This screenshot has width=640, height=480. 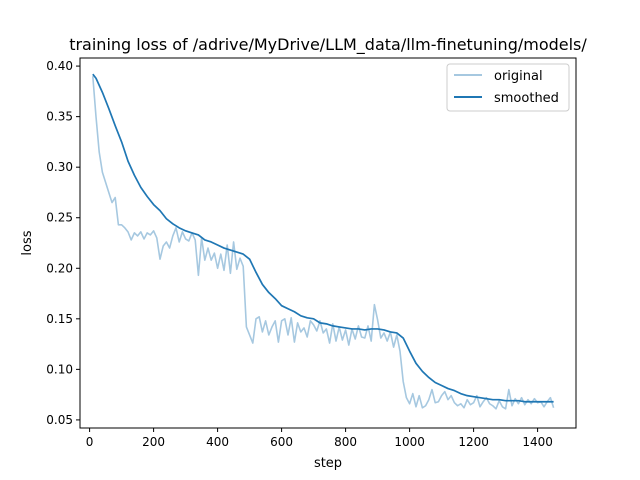 I want to click on y-tick-label: 0.05, so click(x=59, y=420).